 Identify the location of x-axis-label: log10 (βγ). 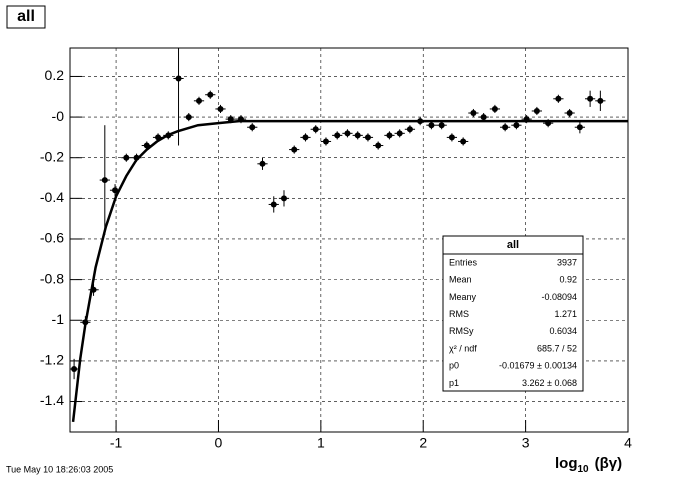
(588, 465).